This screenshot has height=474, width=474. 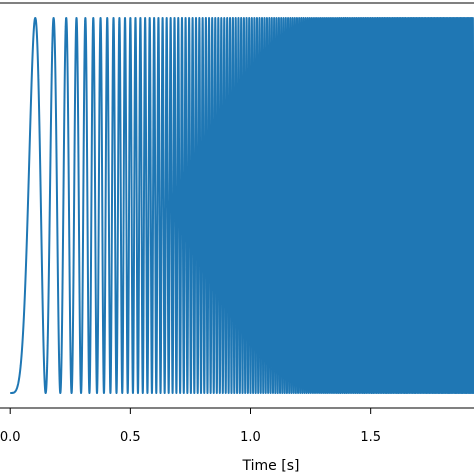 What do you see at coordinates (10, 437) in the screenshot?
I see `x-tick-label-0: 0.0` at bounding box center [10, 437].